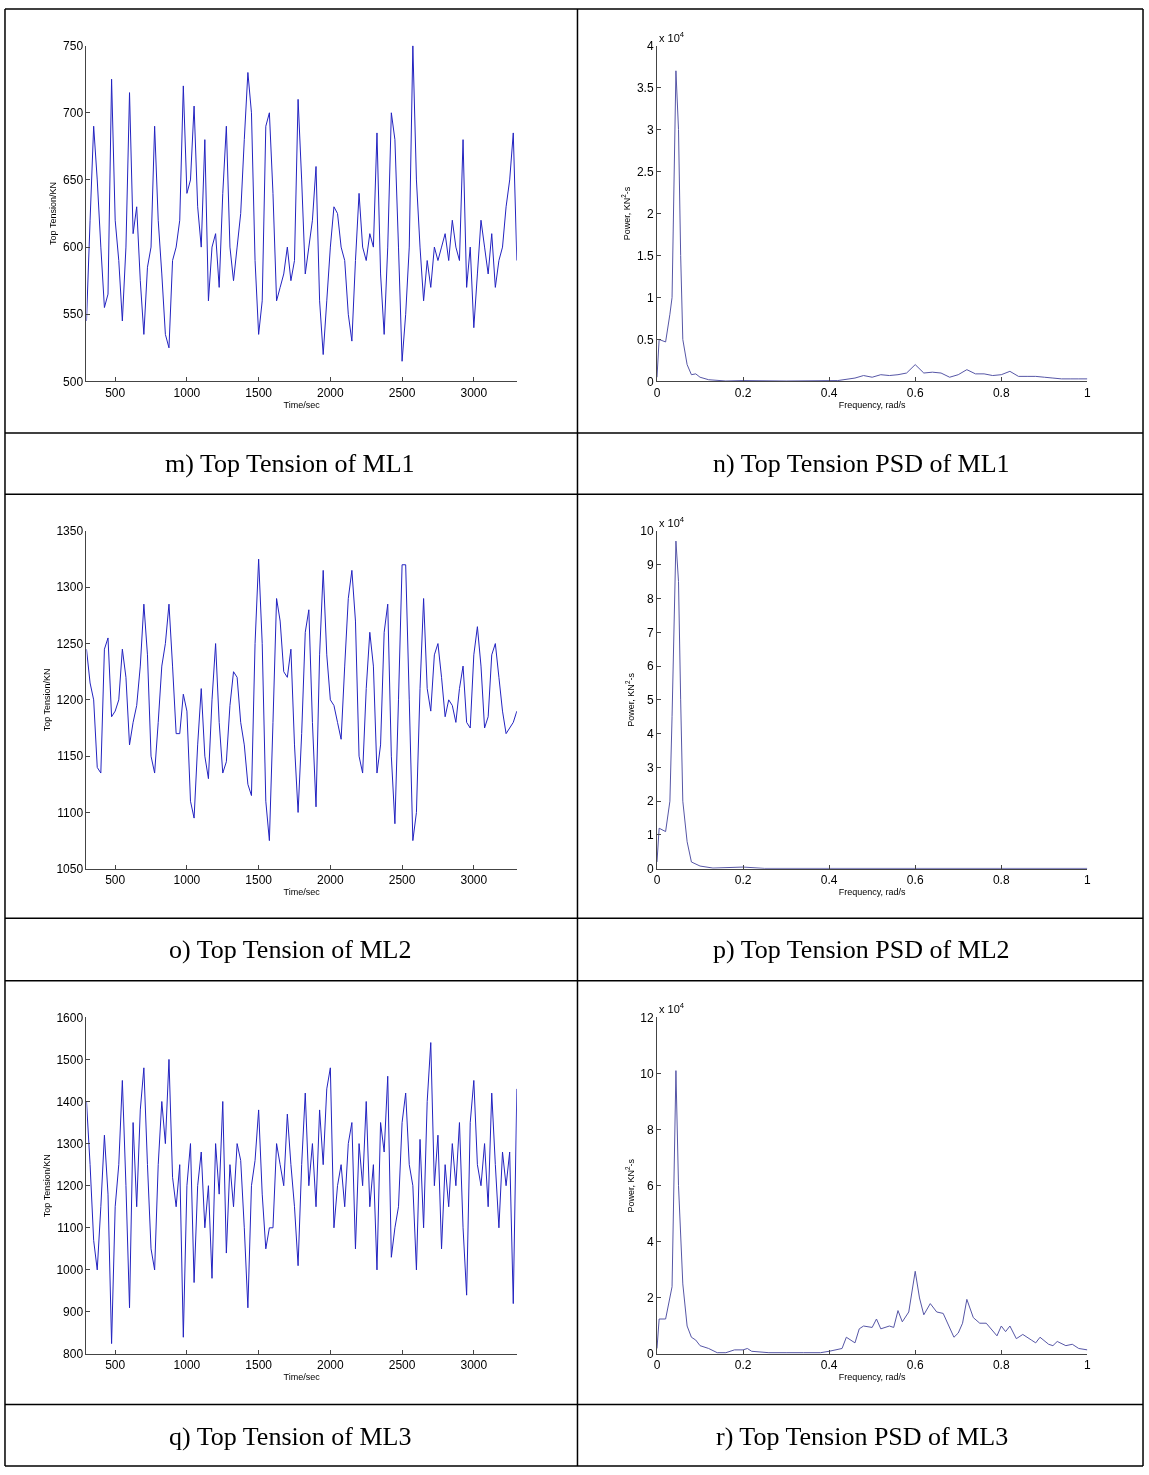 Image resolution: width=1149 pixels, height=1475 pixels. What do you see at coordinates (645, 339) in the screenshot?
I see `y-tick-label: 0.5` at bounding box center [645, 339].